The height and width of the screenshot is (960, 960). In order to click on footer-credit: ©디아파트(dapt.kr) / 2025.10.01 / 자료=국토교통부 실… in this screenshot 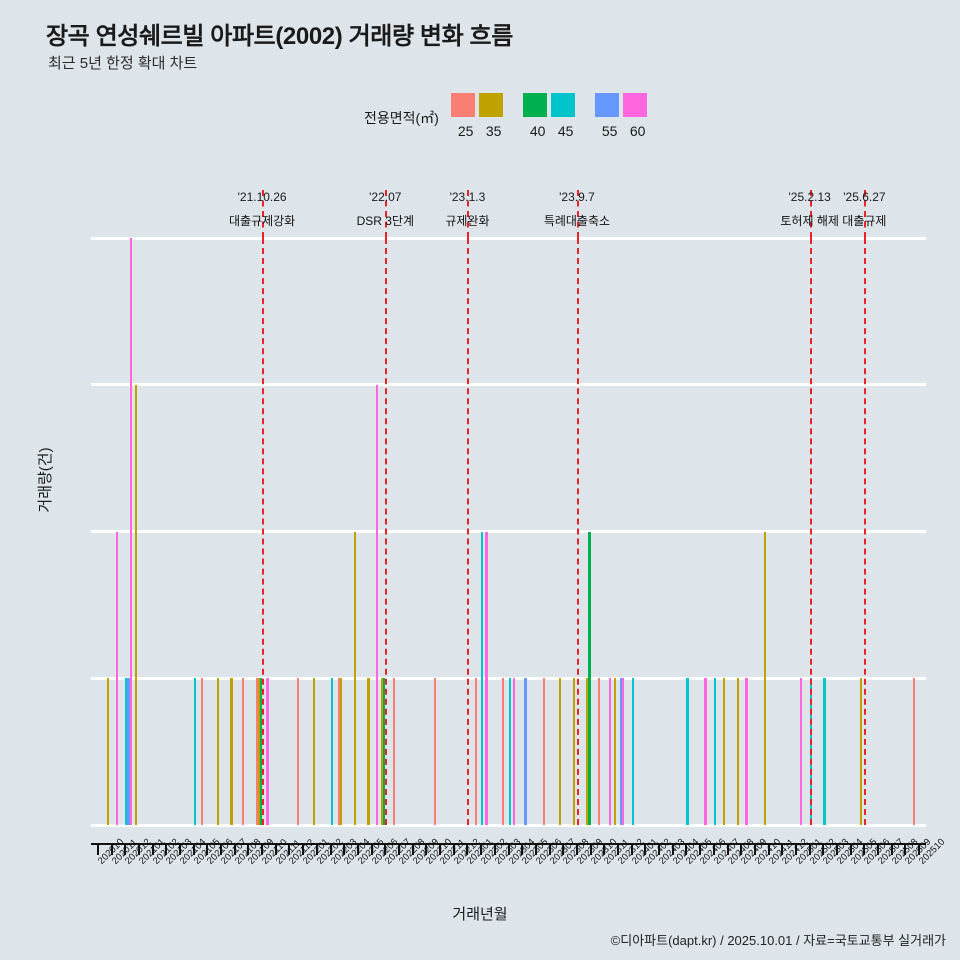, I will do `click(778, 940)`.